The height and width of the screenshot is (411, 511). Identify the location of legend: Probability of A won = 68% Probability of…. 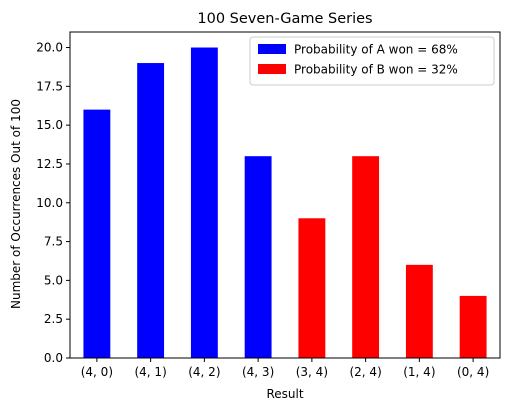
(372, 61).